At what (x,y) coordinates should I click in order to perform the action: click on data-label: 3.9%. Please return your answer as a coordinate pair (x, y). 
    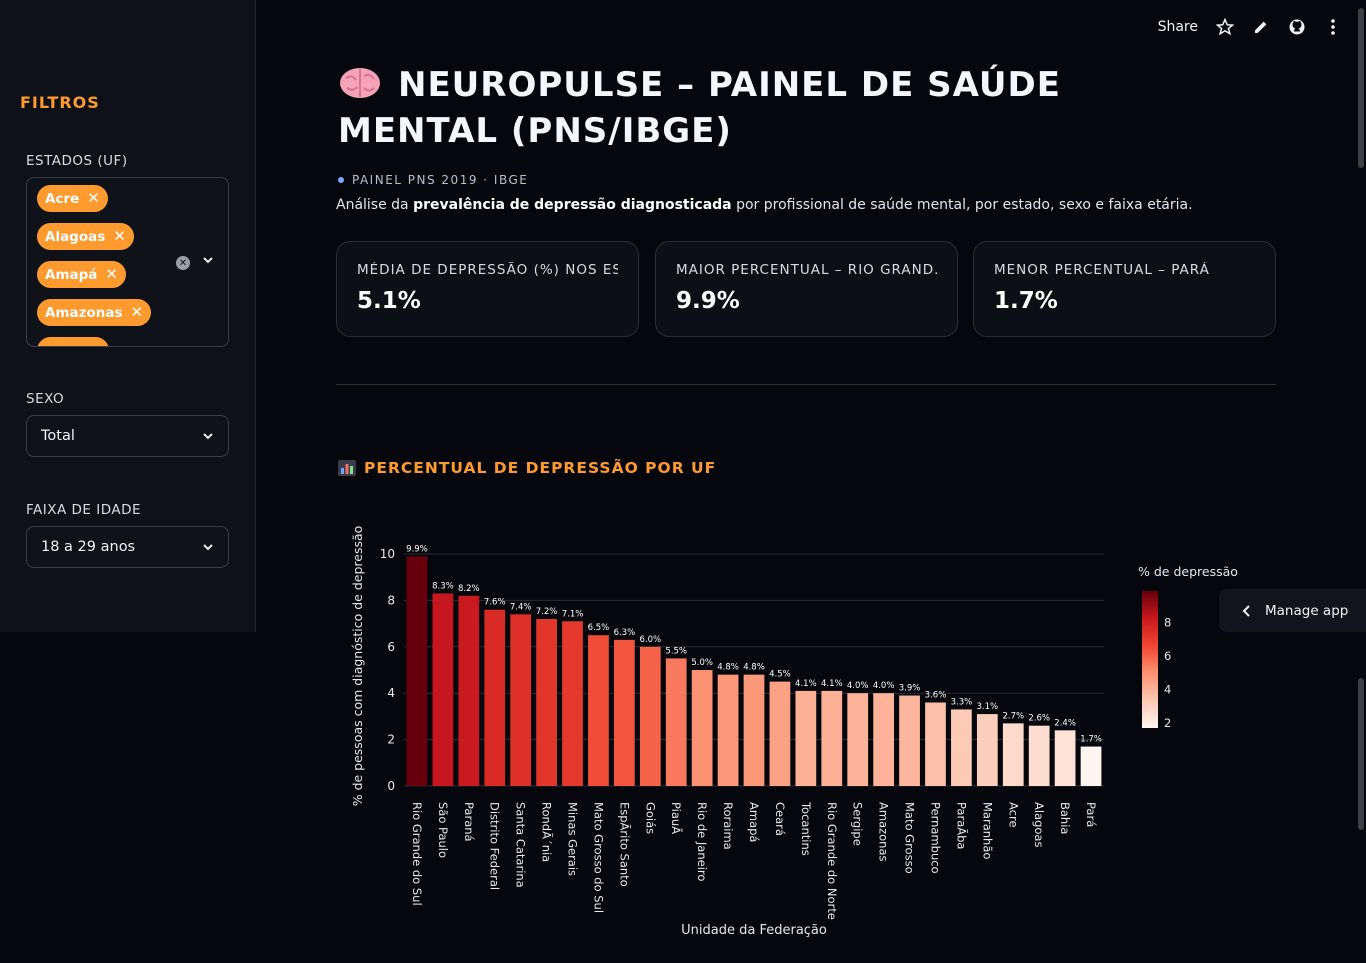
    Looking at the image, I should click on (910, 689).